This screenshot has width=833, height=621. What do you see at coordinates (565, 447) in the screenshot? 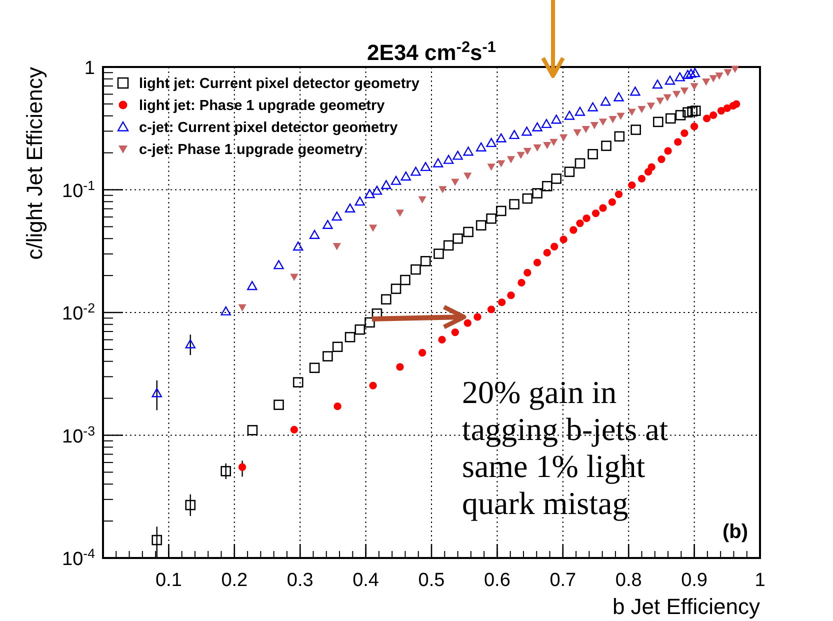
I see `annotation: 20% gain in tagging b-jets at same 1% light quark mistag` at bounding box center [565, 447].